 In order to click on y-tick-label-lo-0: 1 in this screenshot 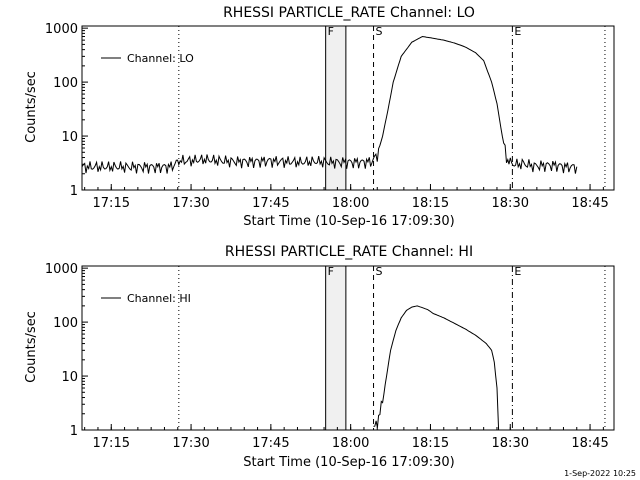, I will do `click(74, 191)`.